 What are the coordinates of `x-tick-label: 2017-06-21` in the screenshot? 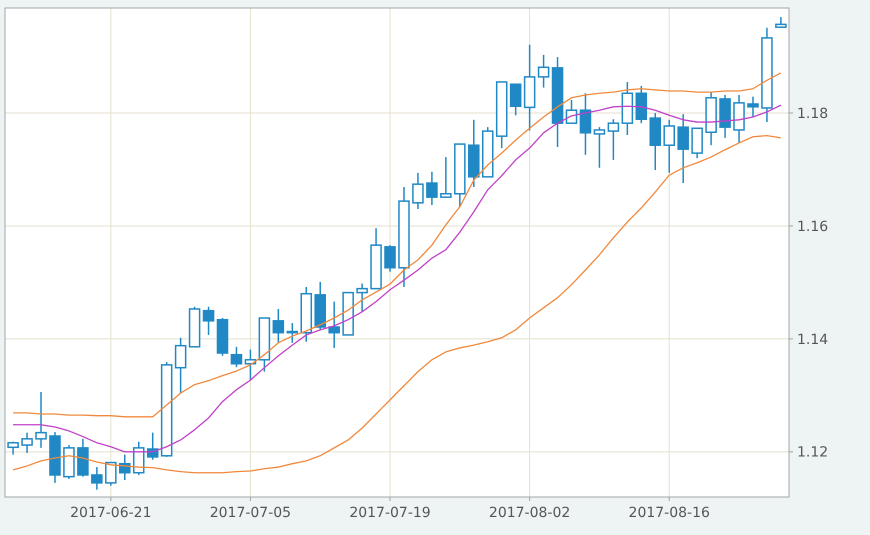 It's located at (111, 513).